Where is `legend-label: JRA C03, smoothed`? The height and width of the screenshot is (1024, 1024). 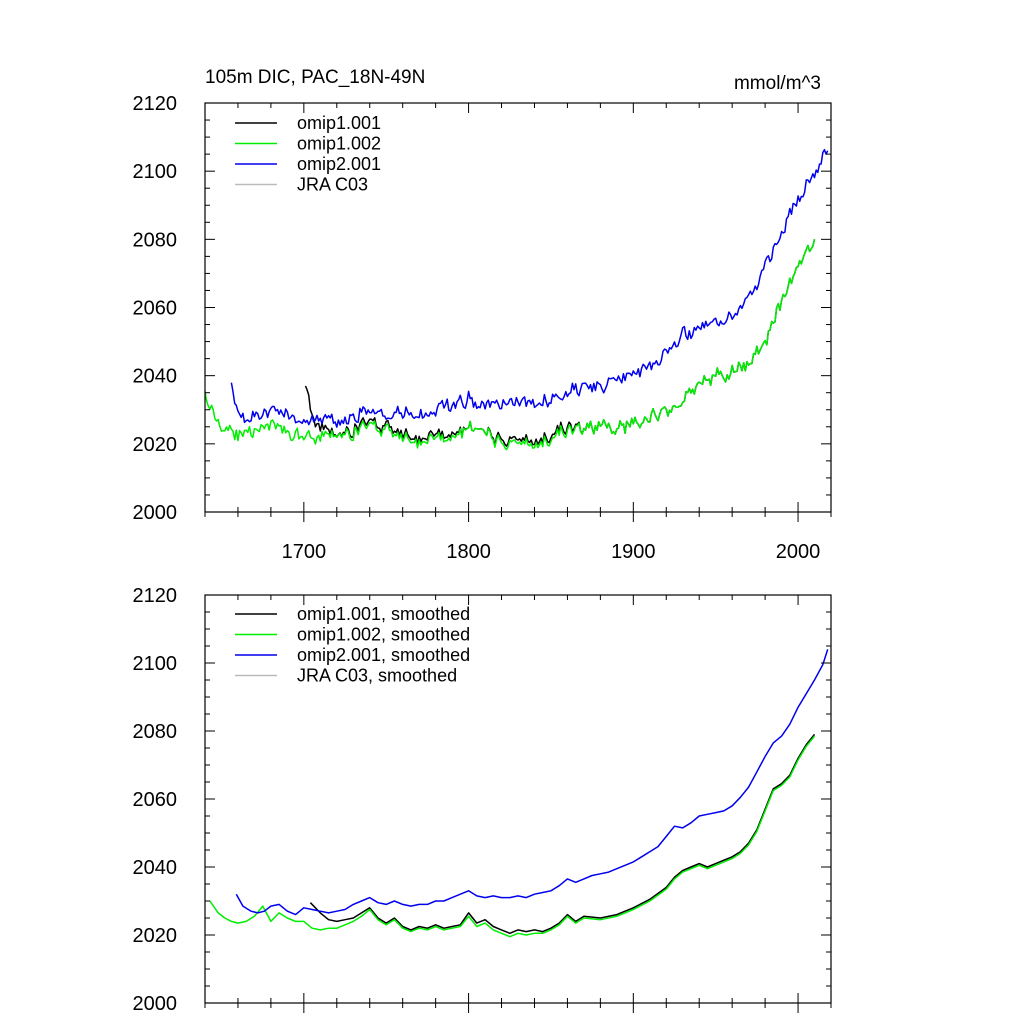
legend-label: JRA C03, smoothed is located at coordinates (377, 676).